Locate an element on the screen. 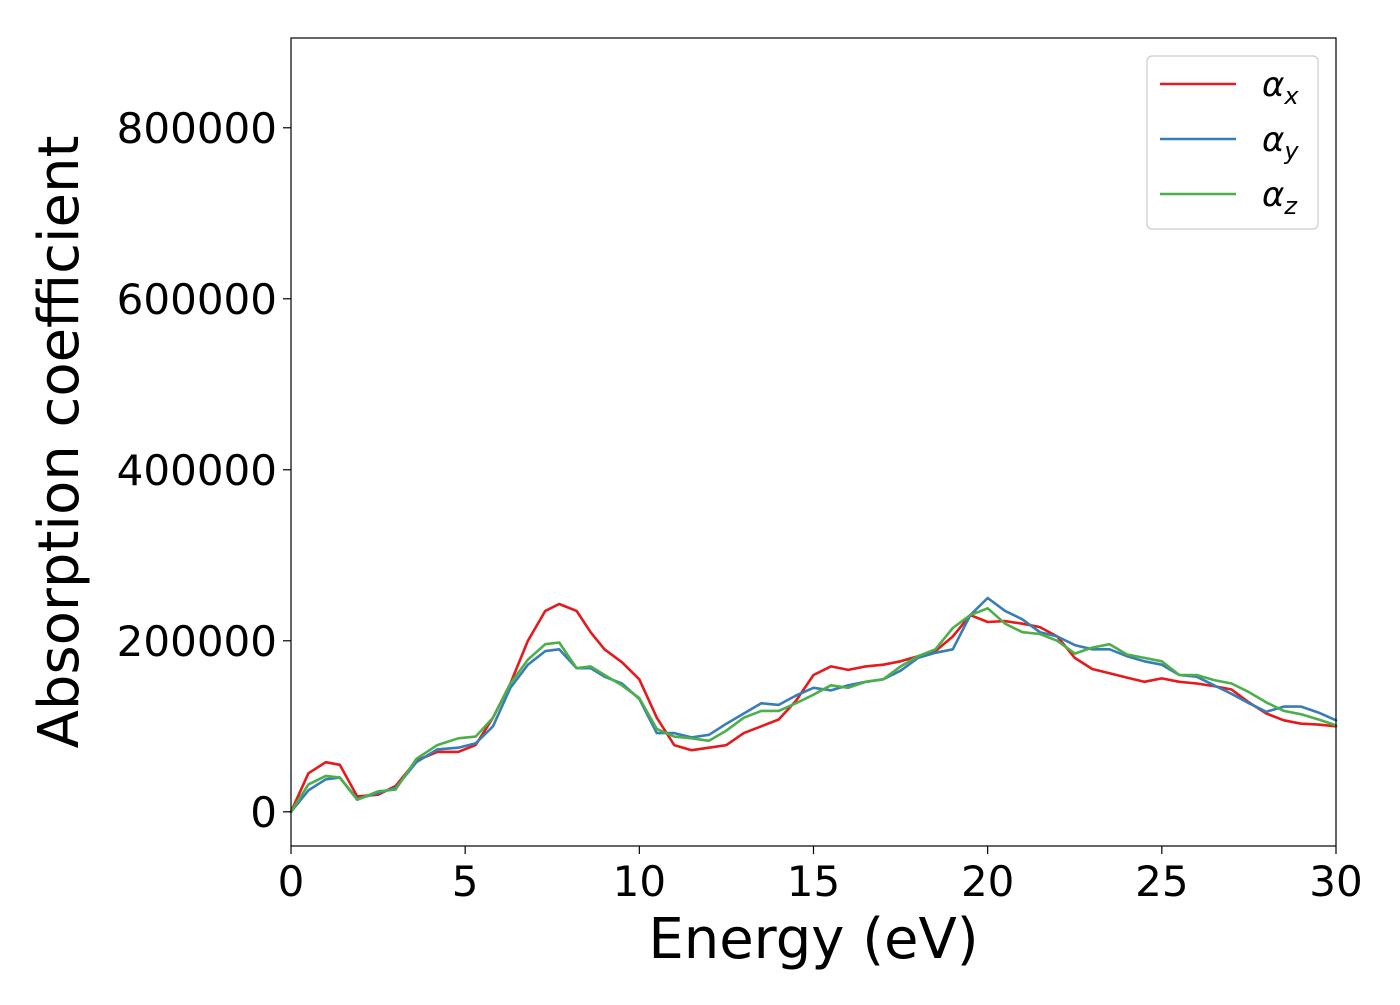  x-tick-label: 10 is located at coordinates (639, 881).